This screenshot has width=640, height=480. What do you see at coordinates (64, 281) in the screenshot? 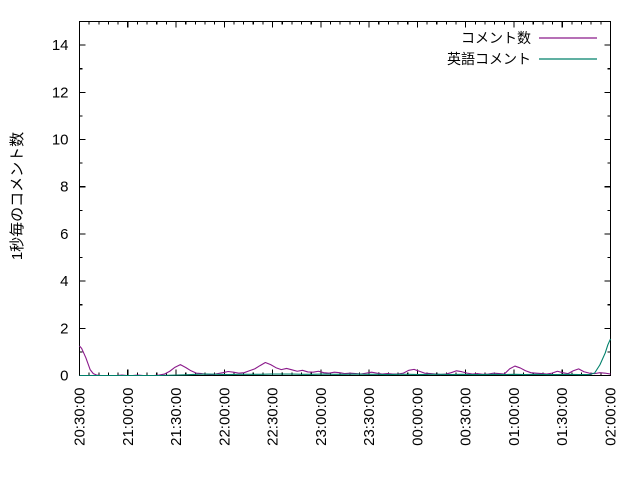
I see `y-tick-label: 4` at bounding box center [64, 281].